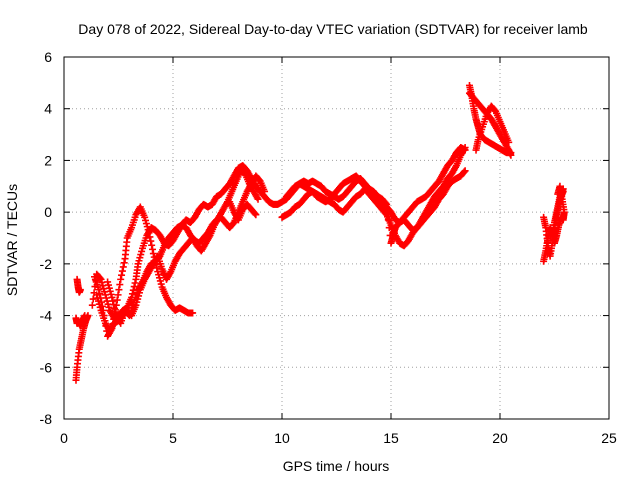  What do you see at coordinates (48, 57) in the screenshot?
I see `y-tick-label: 6` at bounding box center [48, 57].